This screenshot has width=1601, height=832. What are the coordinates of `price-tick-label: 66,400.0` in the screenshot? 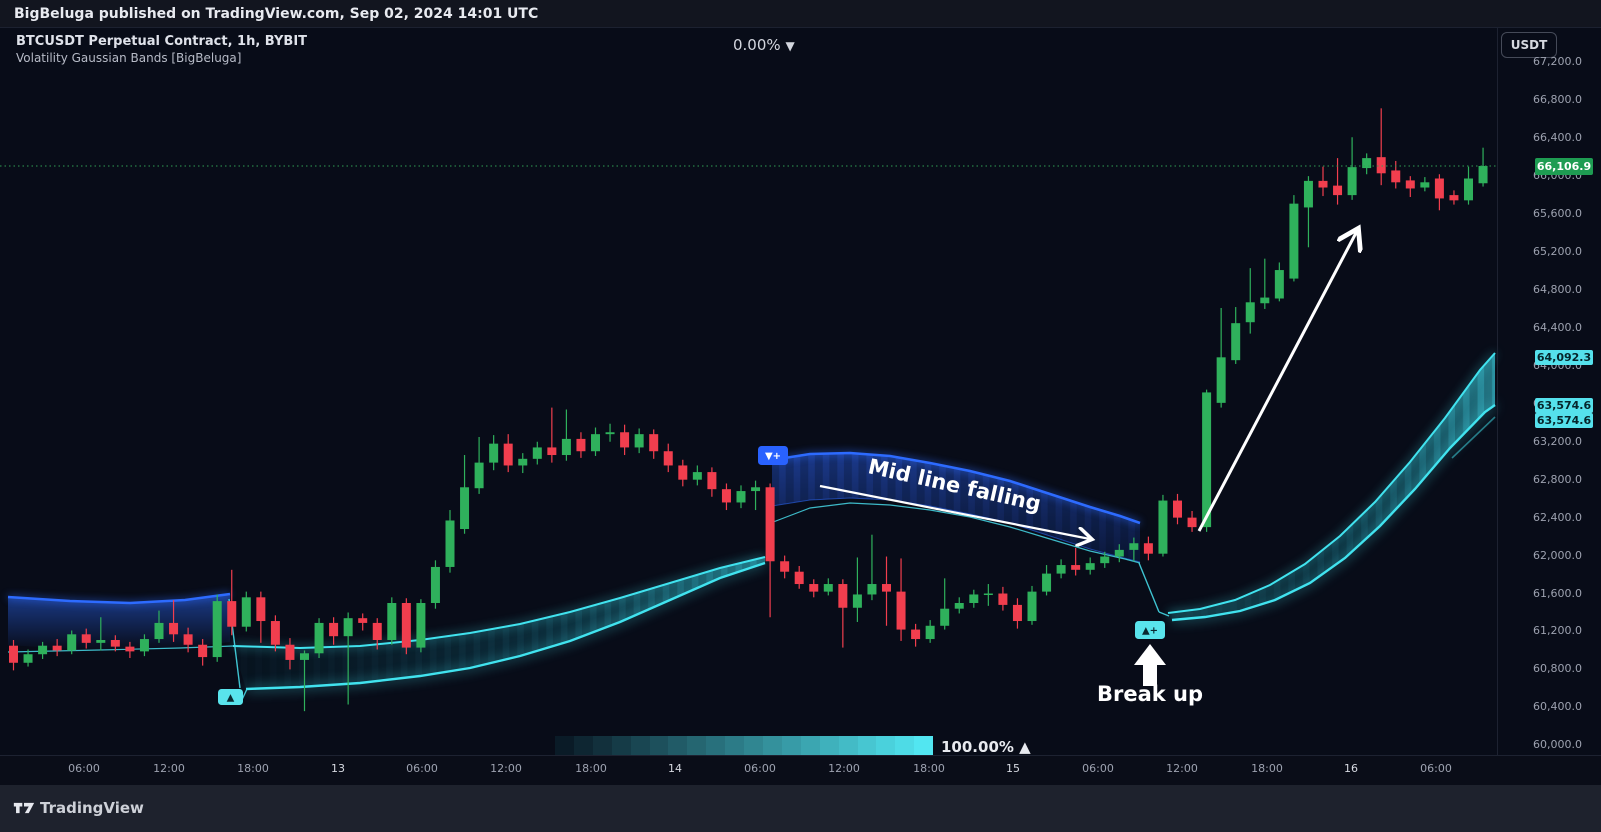 It's located at (1557, 138).